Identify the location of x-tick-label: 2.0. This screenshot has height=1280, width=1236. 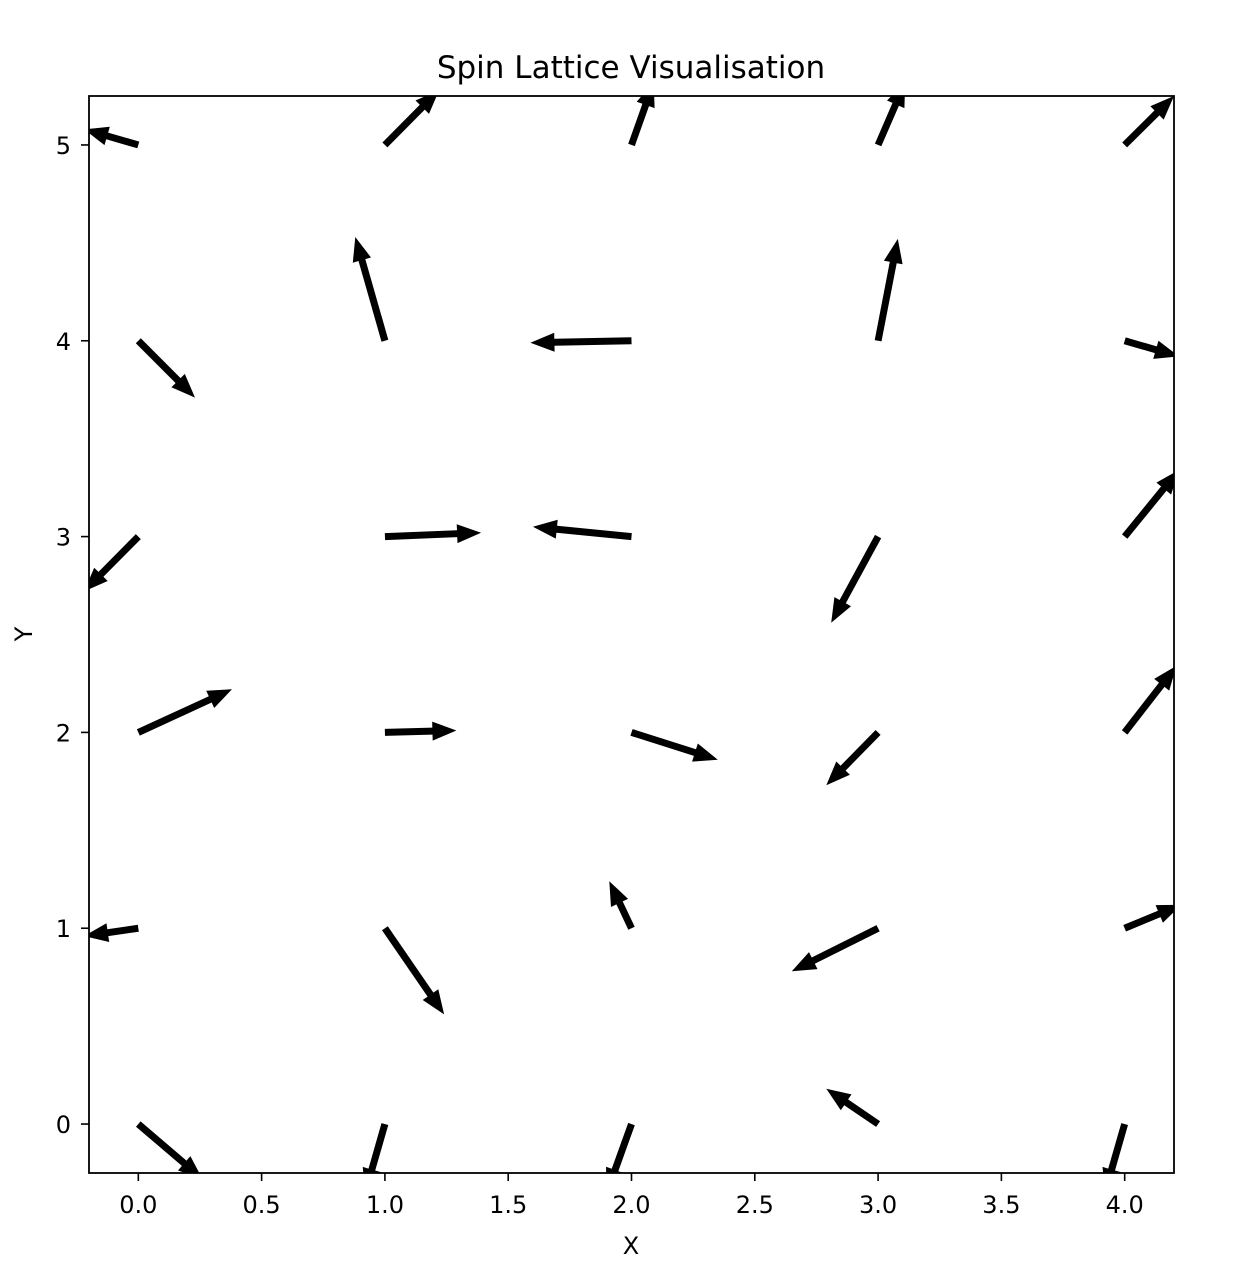
(631, 1205).